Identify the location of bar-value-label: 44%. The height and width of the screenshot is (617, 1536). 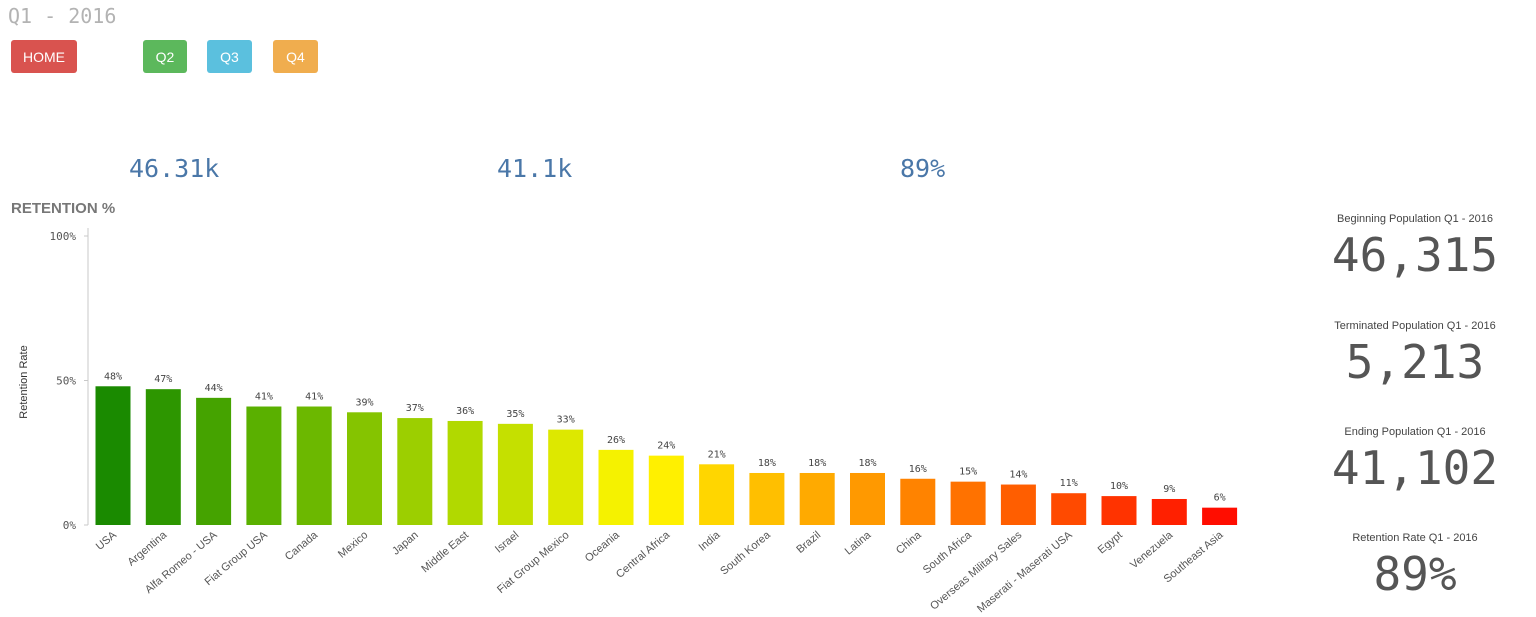
(214, 388).